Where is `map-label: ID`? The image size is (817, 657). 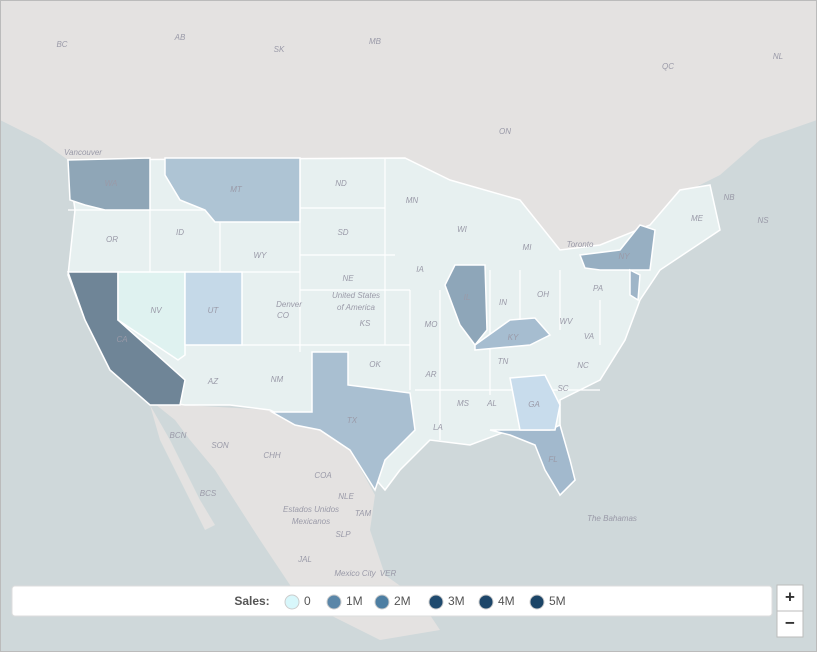
map-label: ID is located at coordinates (180, 232).